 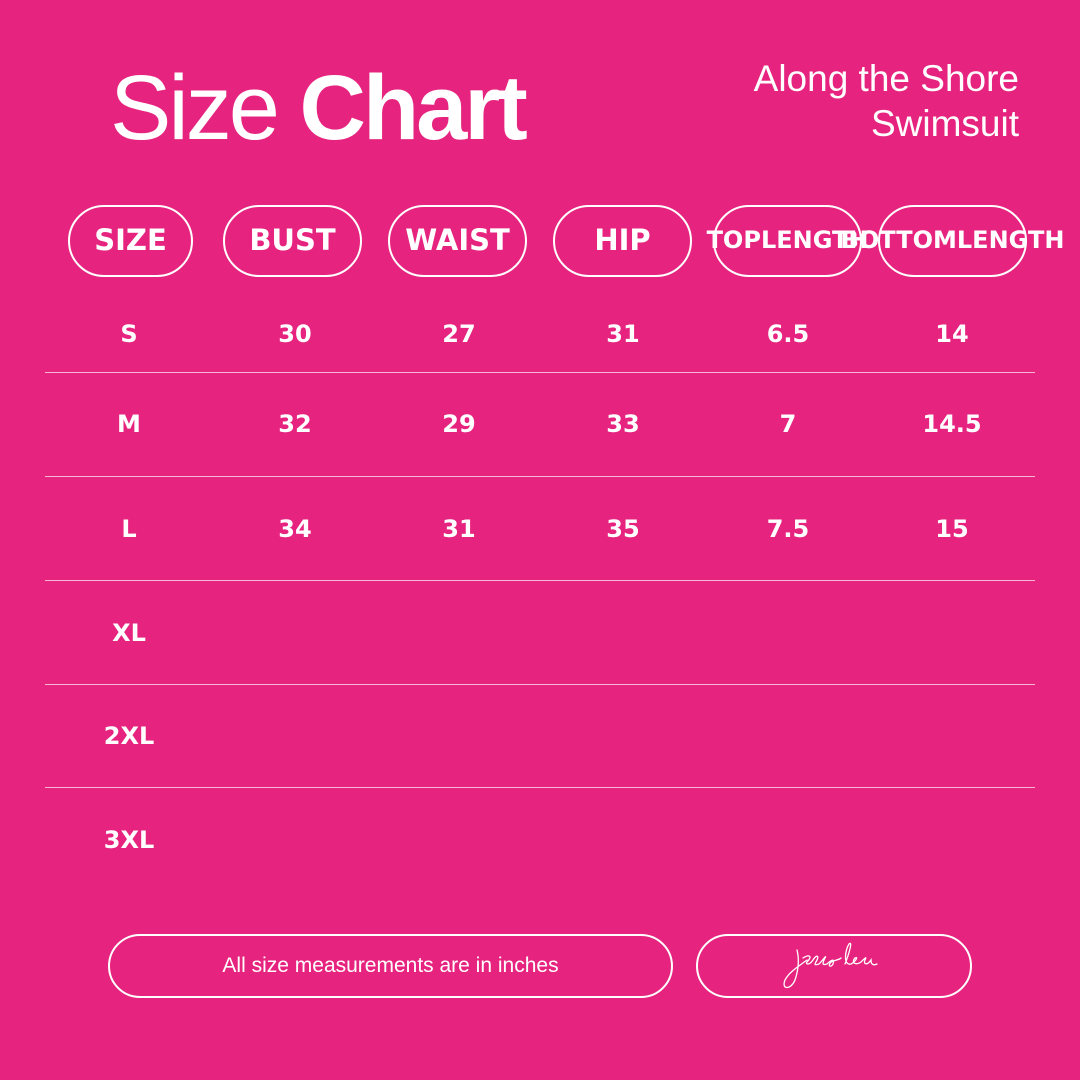 I want to click on cell-size: 2XL, so click(x=129, y=736).